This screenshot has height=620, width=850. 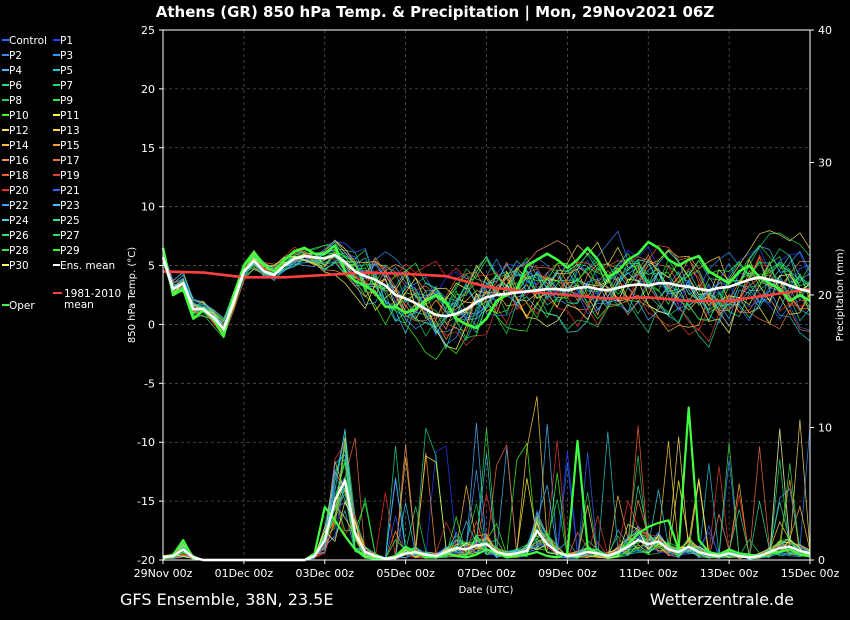 I want to click on legend-label: P5, so click(x=66, y=71).